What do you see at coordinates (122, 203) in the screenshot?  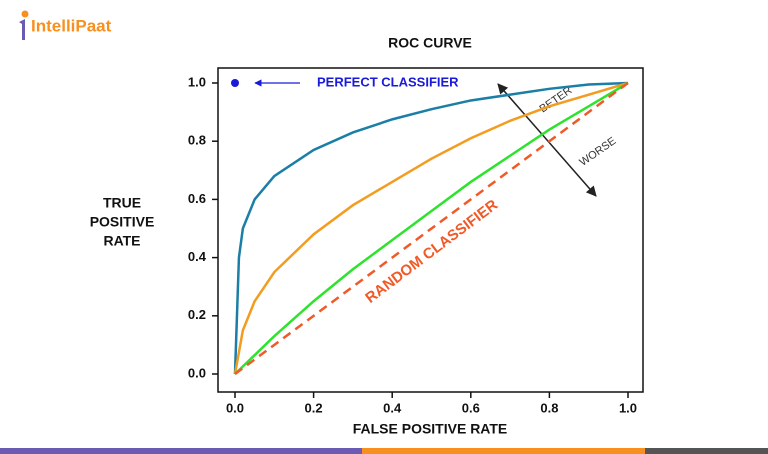 I see `y-axis-label: TRUE` at bounding box center [122, 203].